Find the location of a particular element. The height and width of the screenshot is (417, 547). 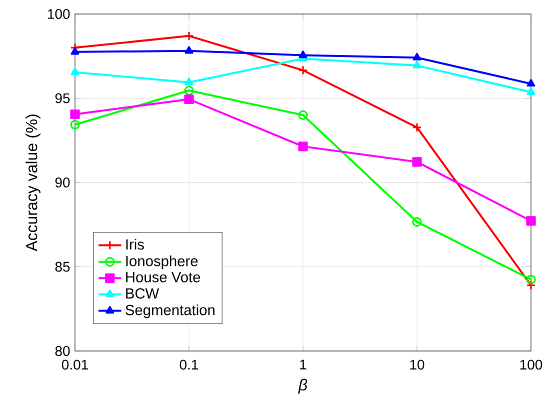

x-tick-label: 10 is located at coordinates (417, 365).